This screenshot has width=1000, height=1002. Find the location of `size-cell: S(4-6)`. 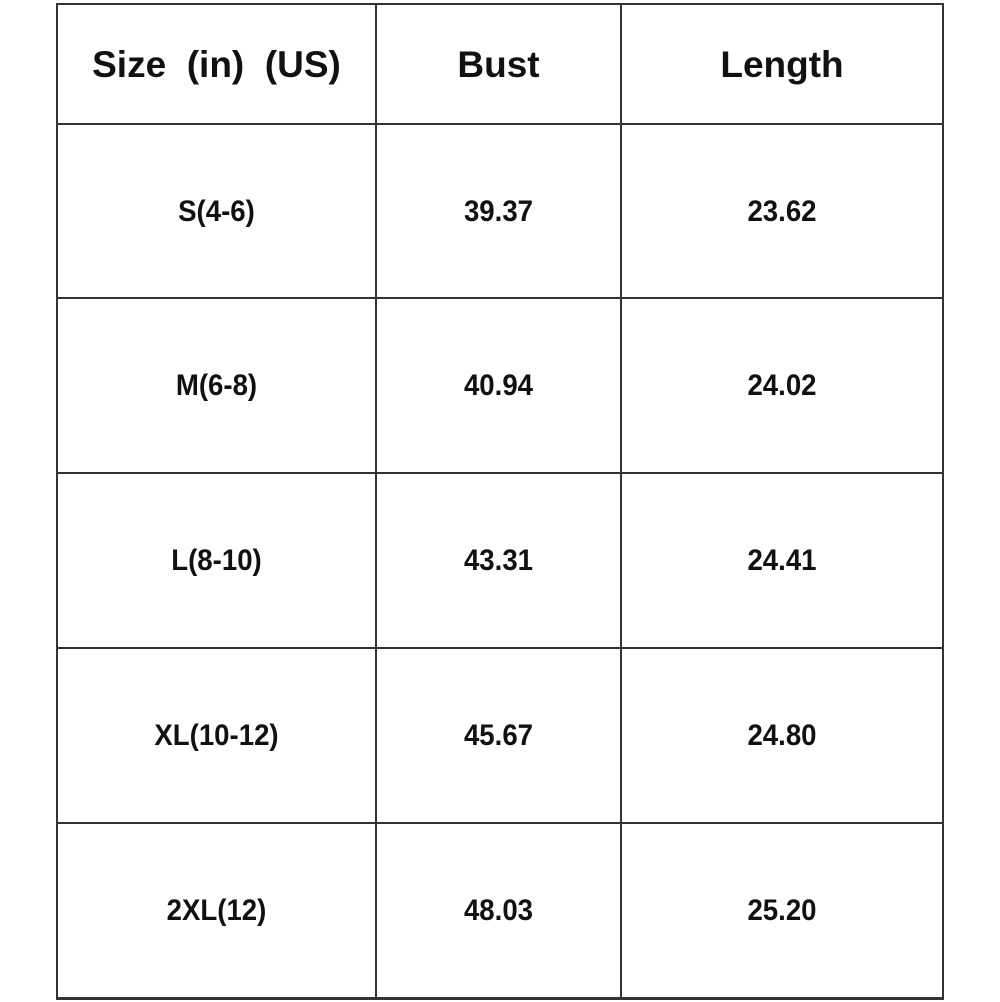

size-cell: S(4-6) is located at coordinates (216, 211).